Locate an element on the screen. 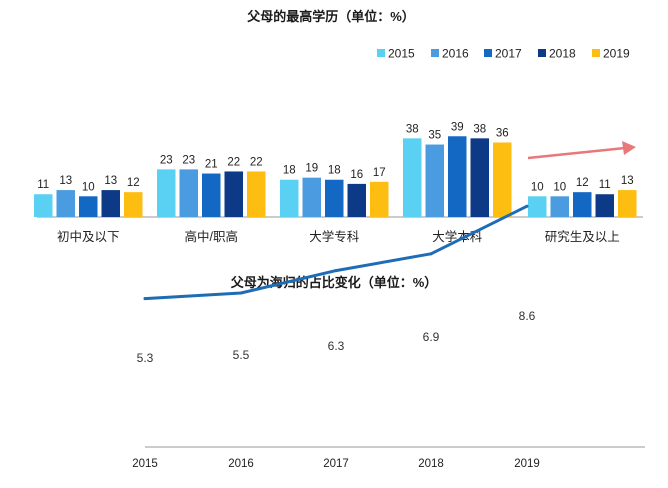  x-tick-label: 2015 is located at coordinates (145, 464).